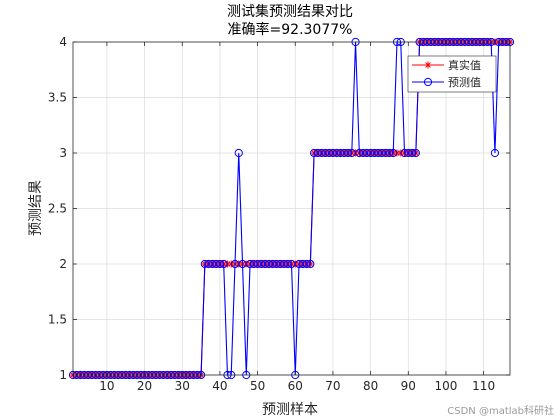 The width and height of the screenshot is (560, 420). I want to click on legend-marker-star, so click(428, 65).